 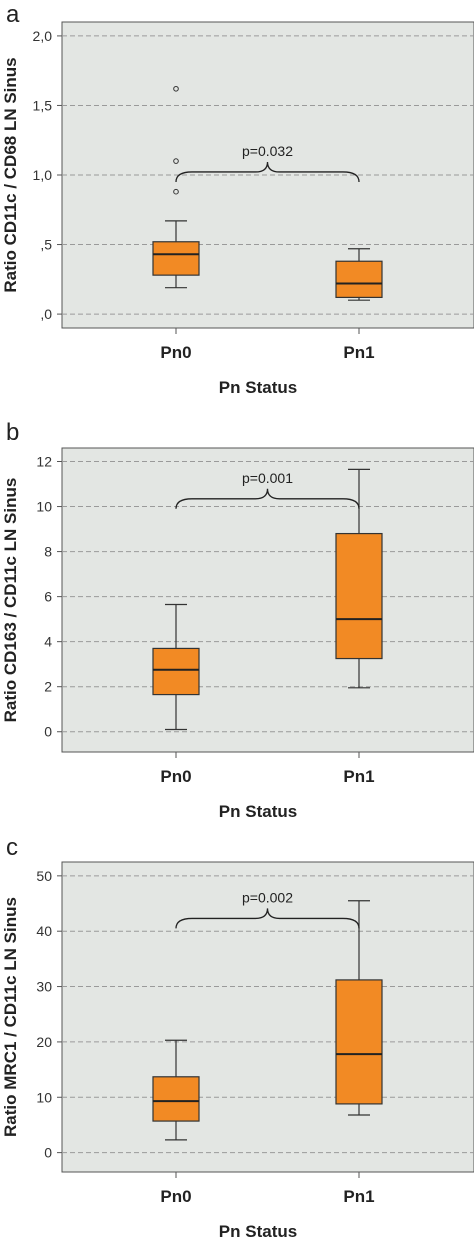 I want to click on y-tick-label: ,5, so click(x=46, y=245).